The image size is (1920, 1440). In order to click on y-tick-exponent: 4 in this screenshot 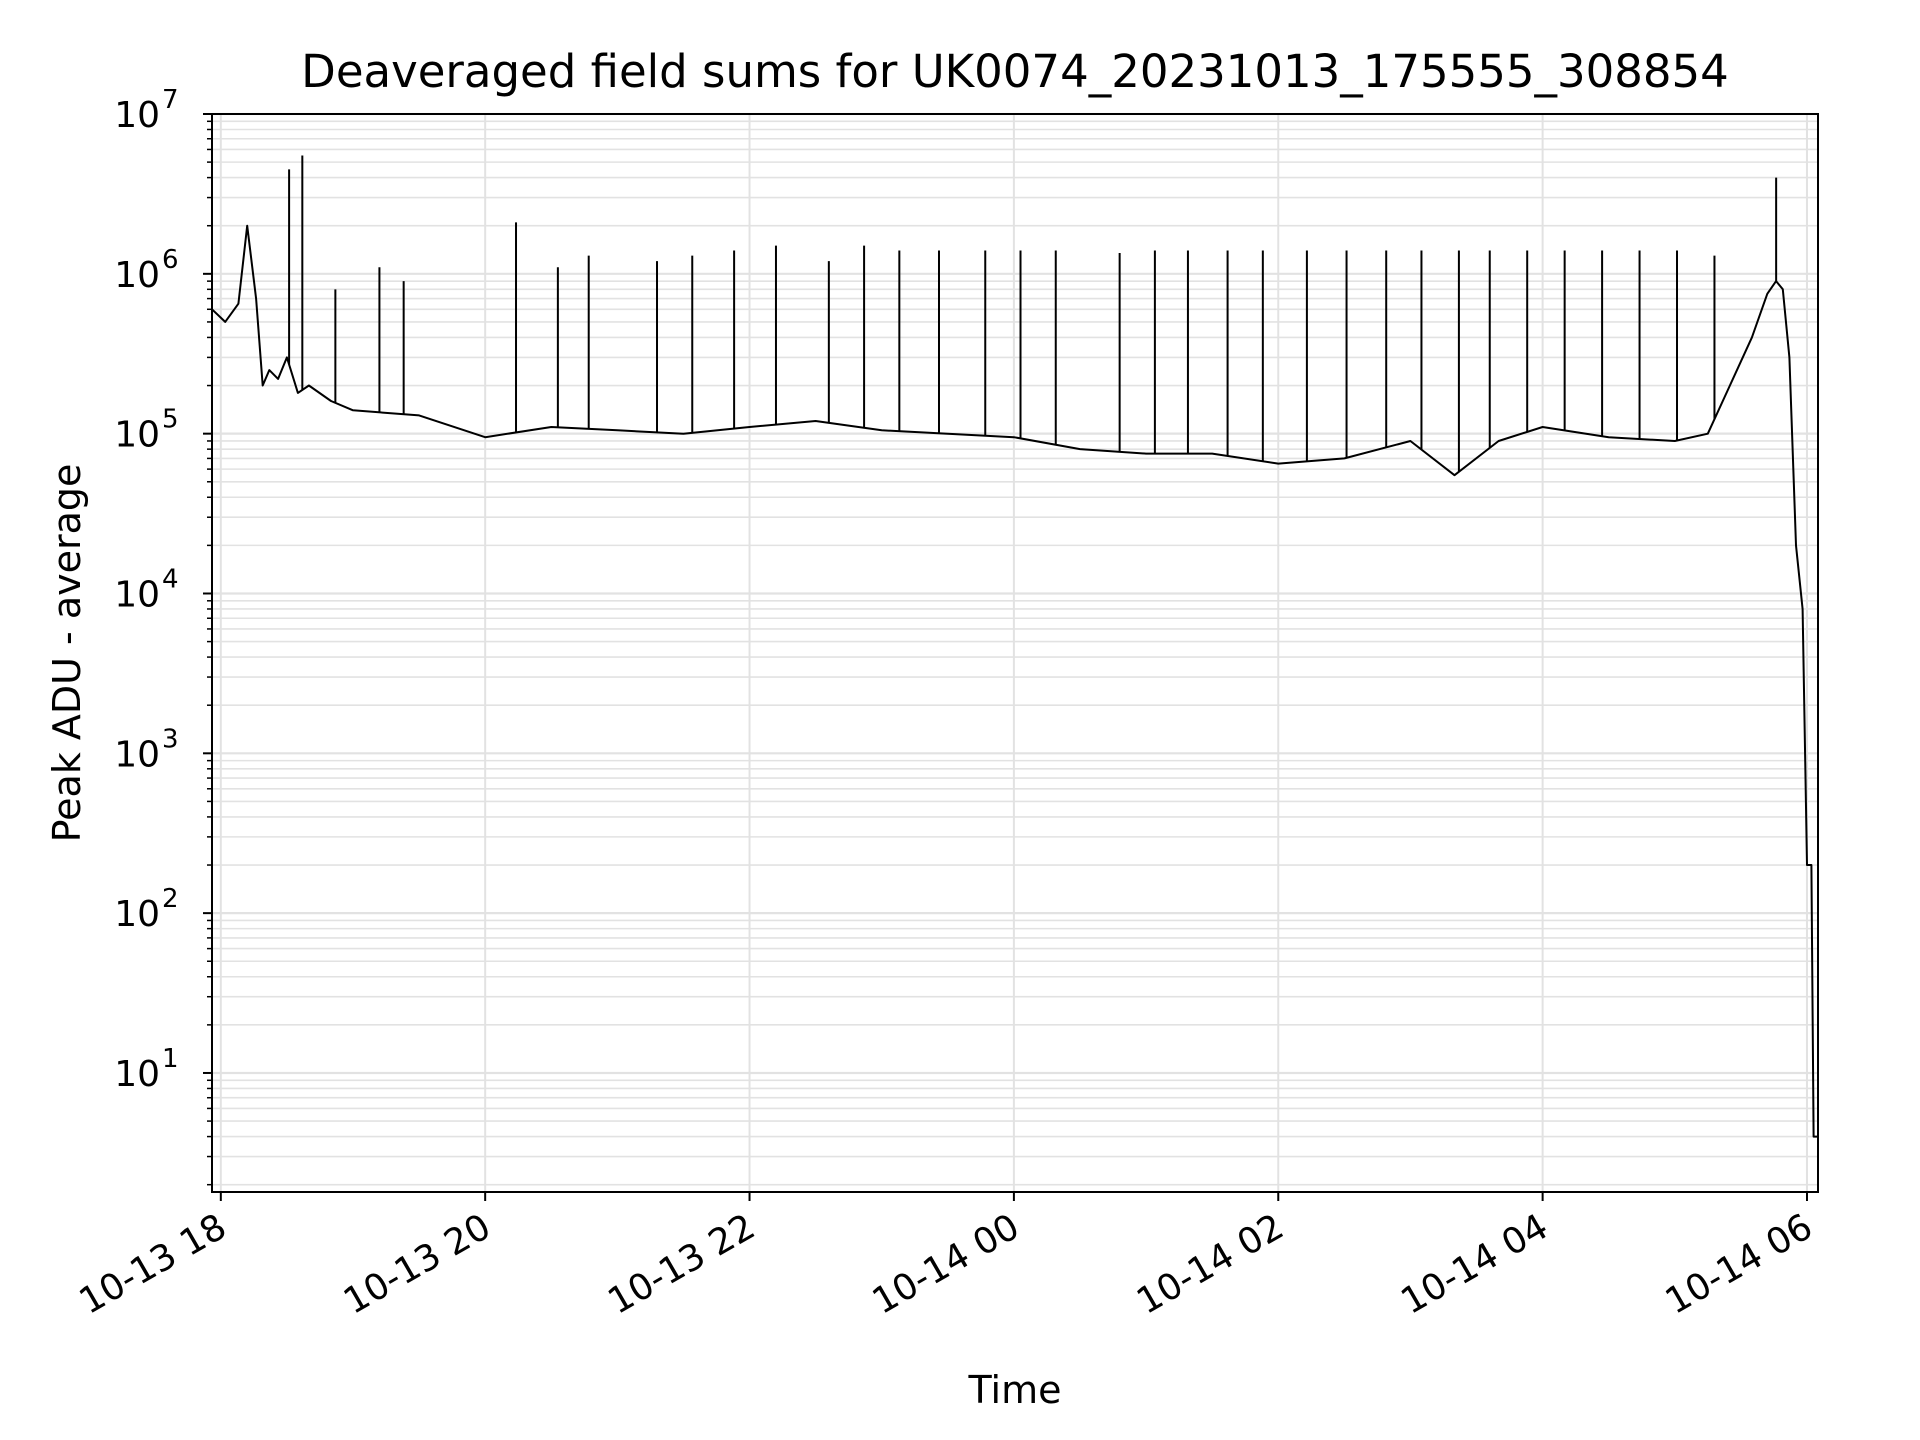, I will do `click(170, 579)`.